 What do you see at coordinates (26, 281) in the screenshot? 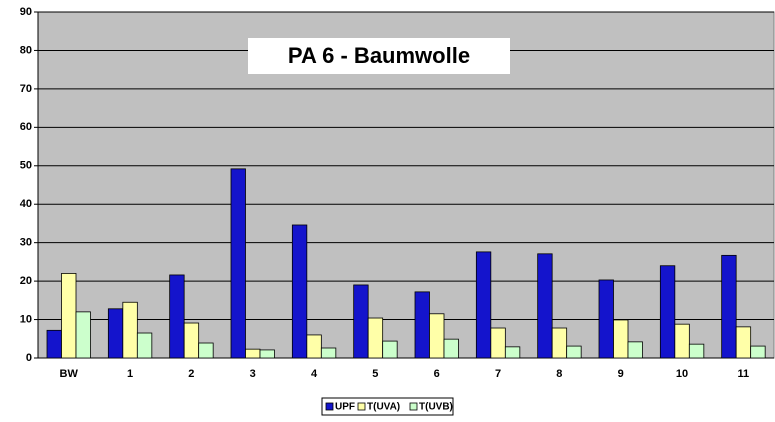
I see `y-tick-label: 20` at bounding box center [26, 281].